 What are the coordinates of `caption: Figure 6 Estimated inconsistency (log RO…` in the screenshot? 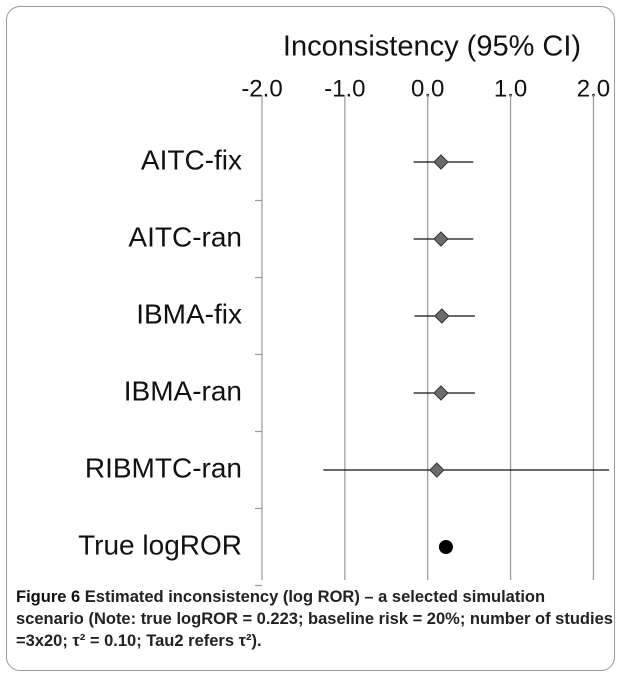 It's located at (316, 619).